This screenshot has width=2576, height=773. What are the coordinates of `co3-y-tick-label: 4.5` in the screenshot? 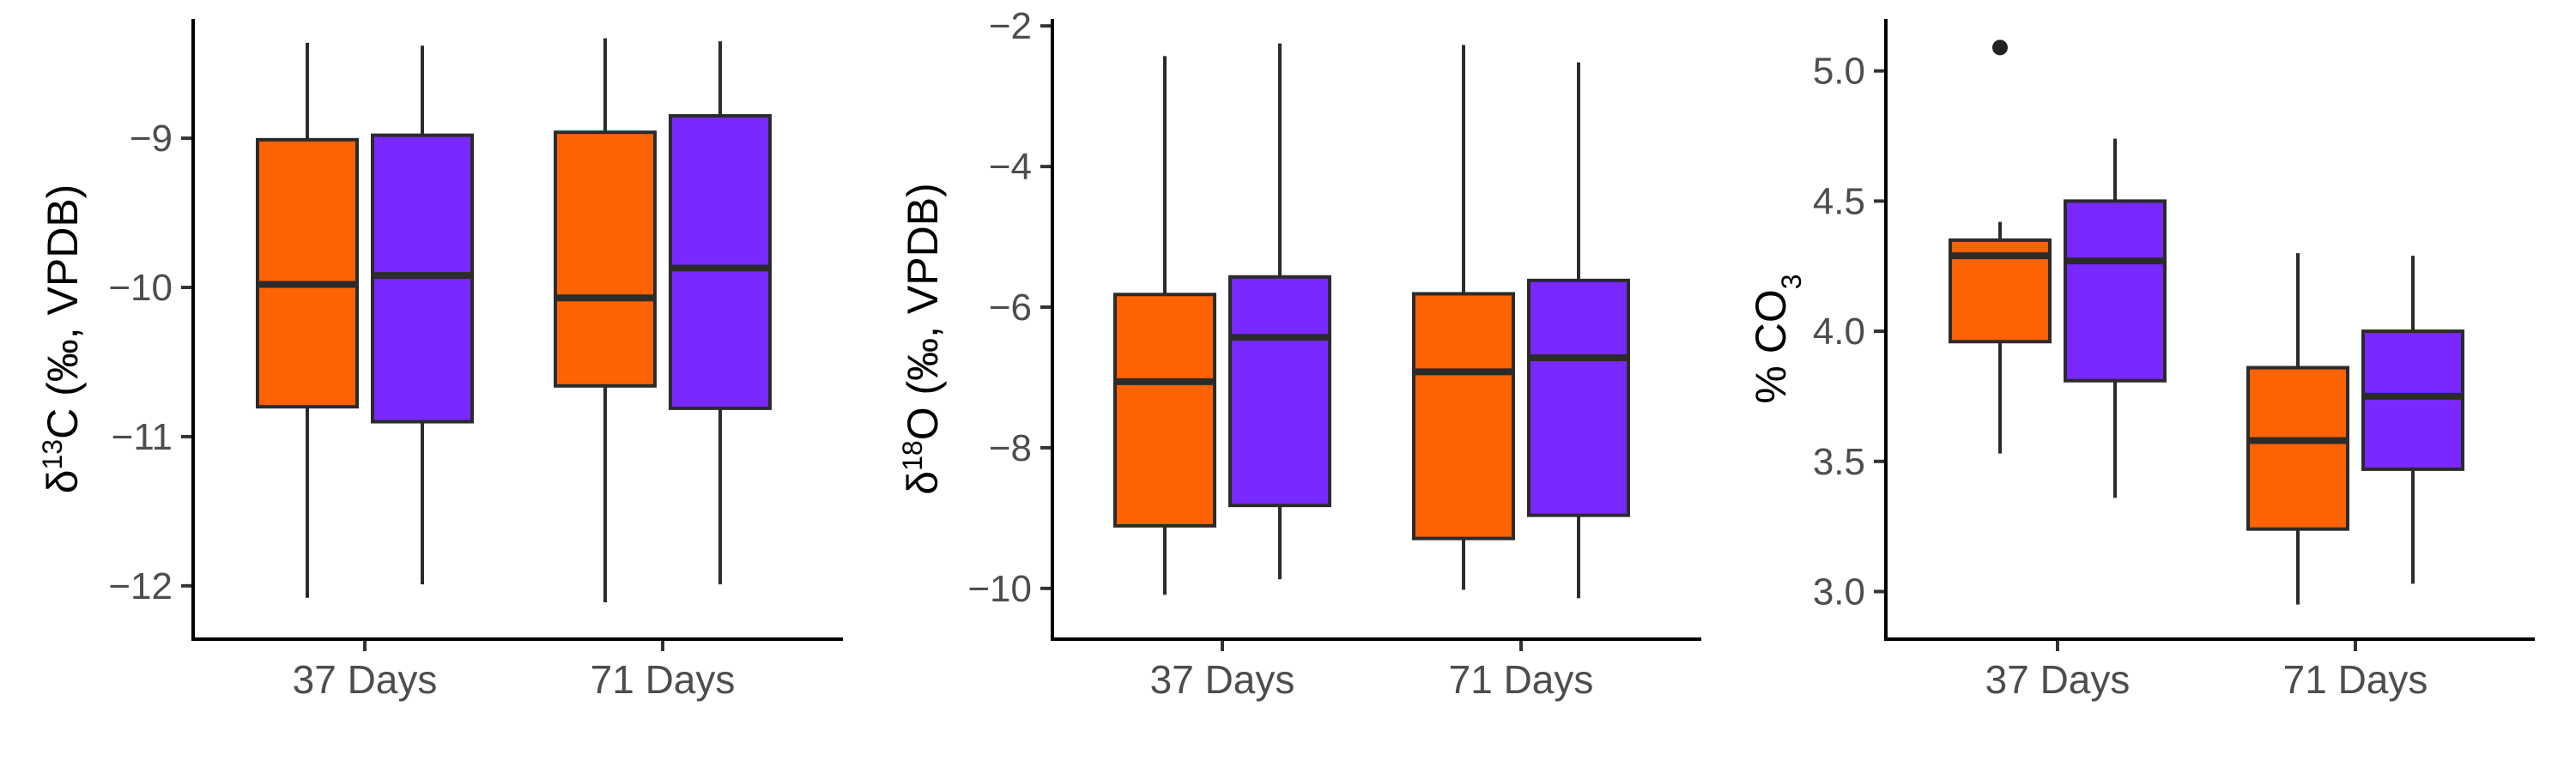 It's located at (1839, 201).